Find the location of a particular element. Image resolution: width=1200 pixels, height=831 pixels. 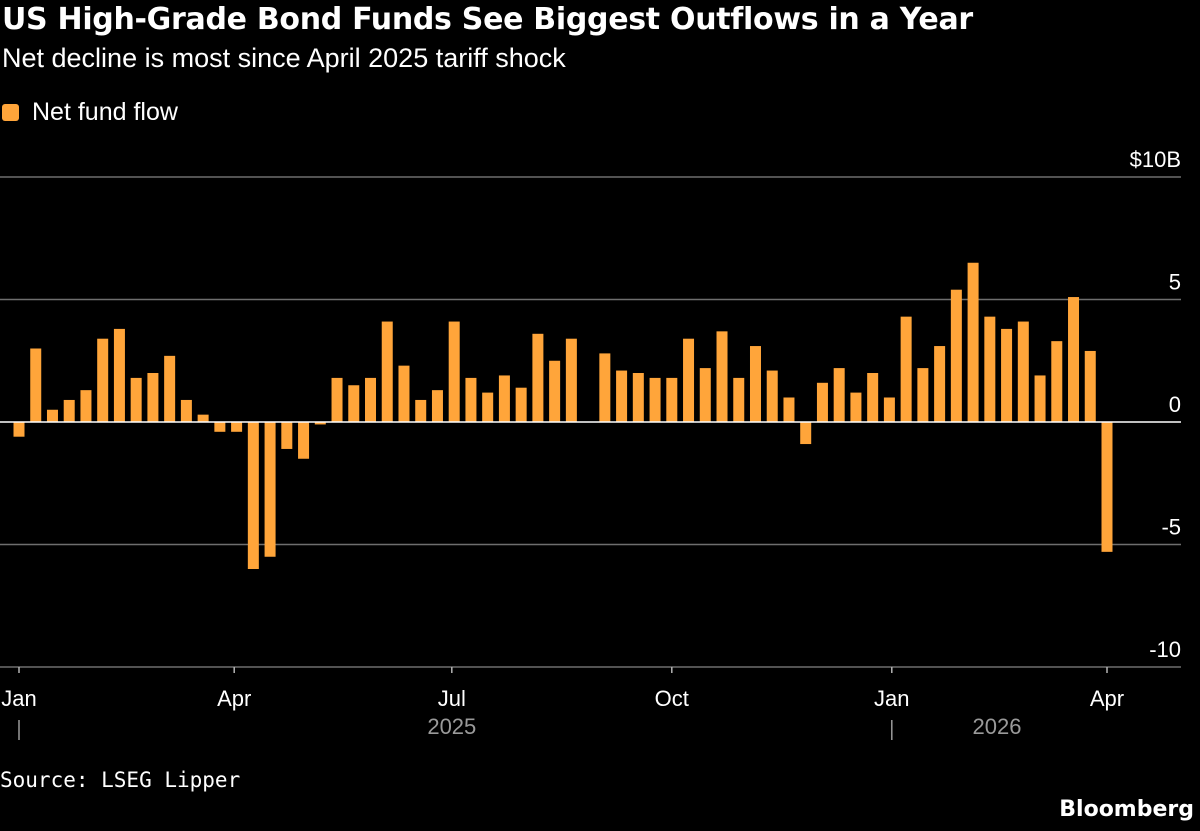

y-tick-label: $10B is located at coordinates (1155, 159).